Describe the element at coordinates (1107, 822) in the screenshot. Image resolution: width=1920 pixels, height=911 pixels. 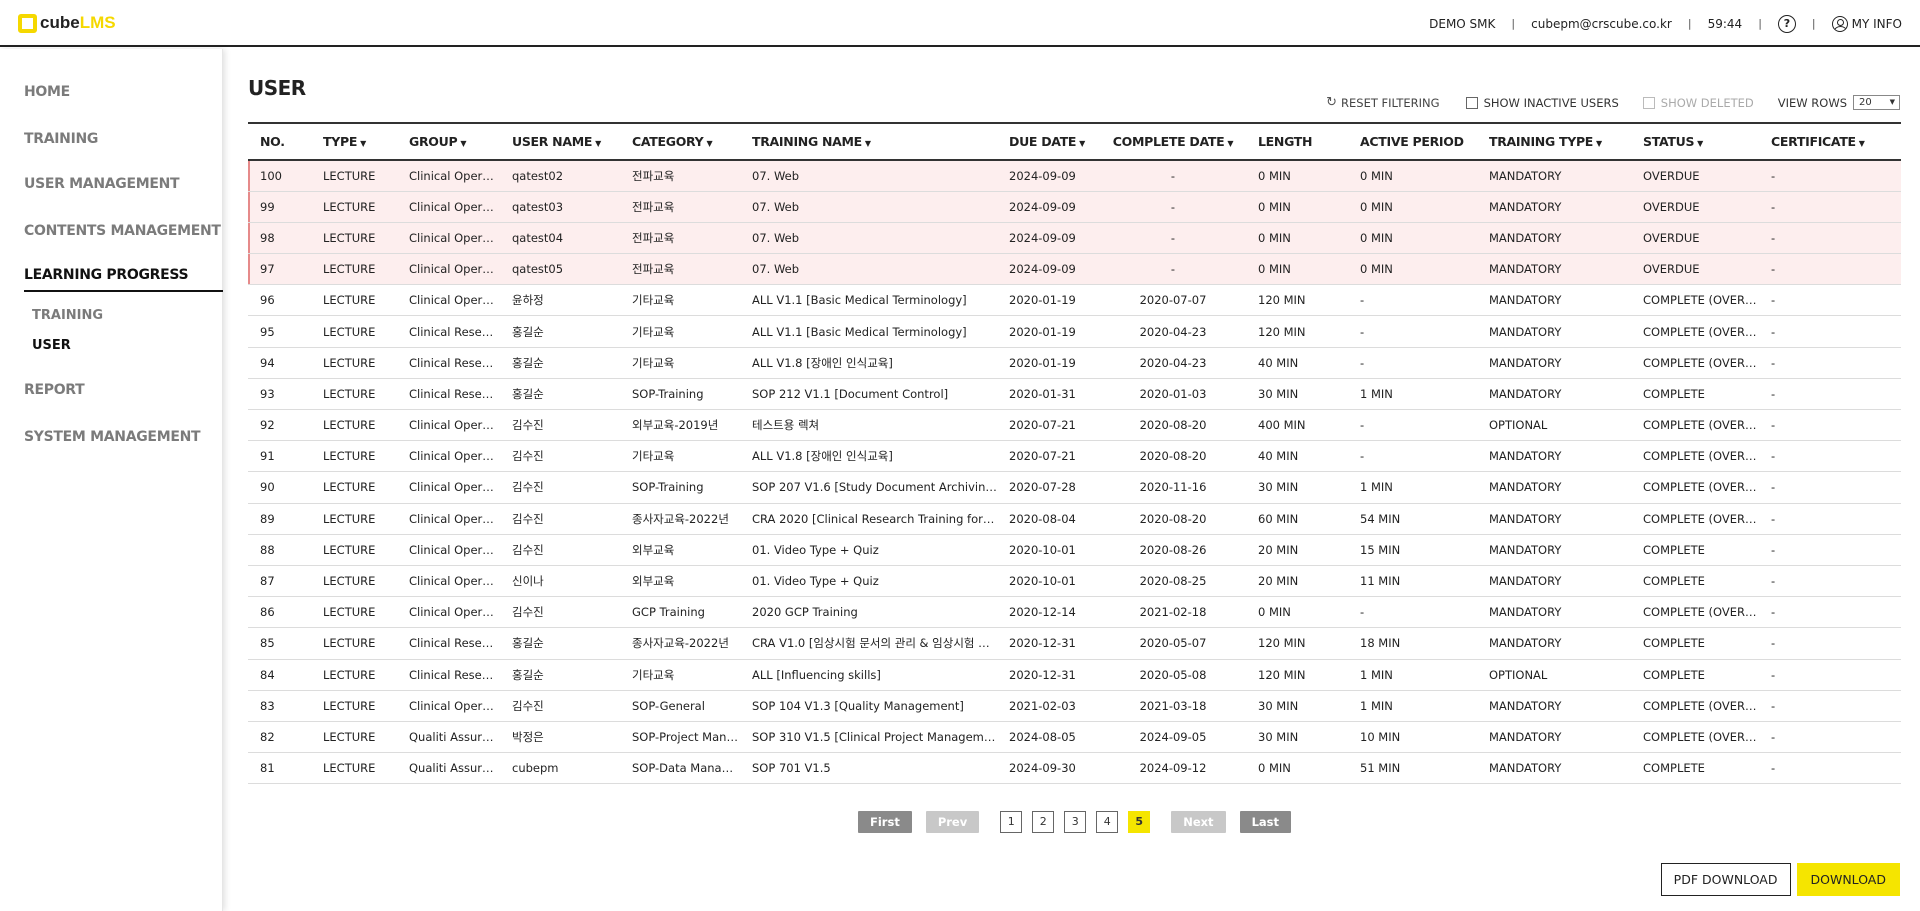
I see `page-number-4: 4` at that location.